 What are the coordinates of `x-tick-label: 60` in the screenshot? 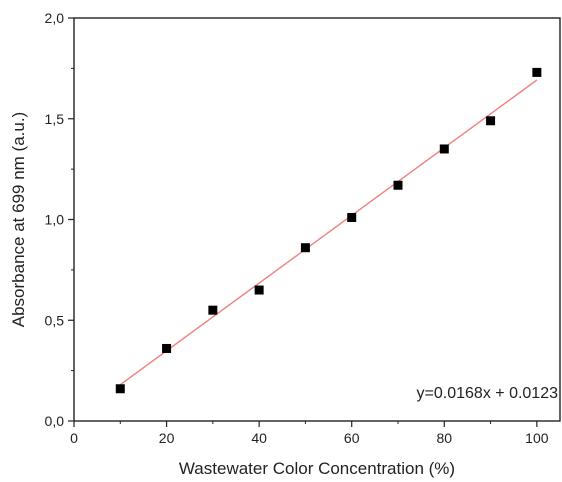 It's located at (352, 438).